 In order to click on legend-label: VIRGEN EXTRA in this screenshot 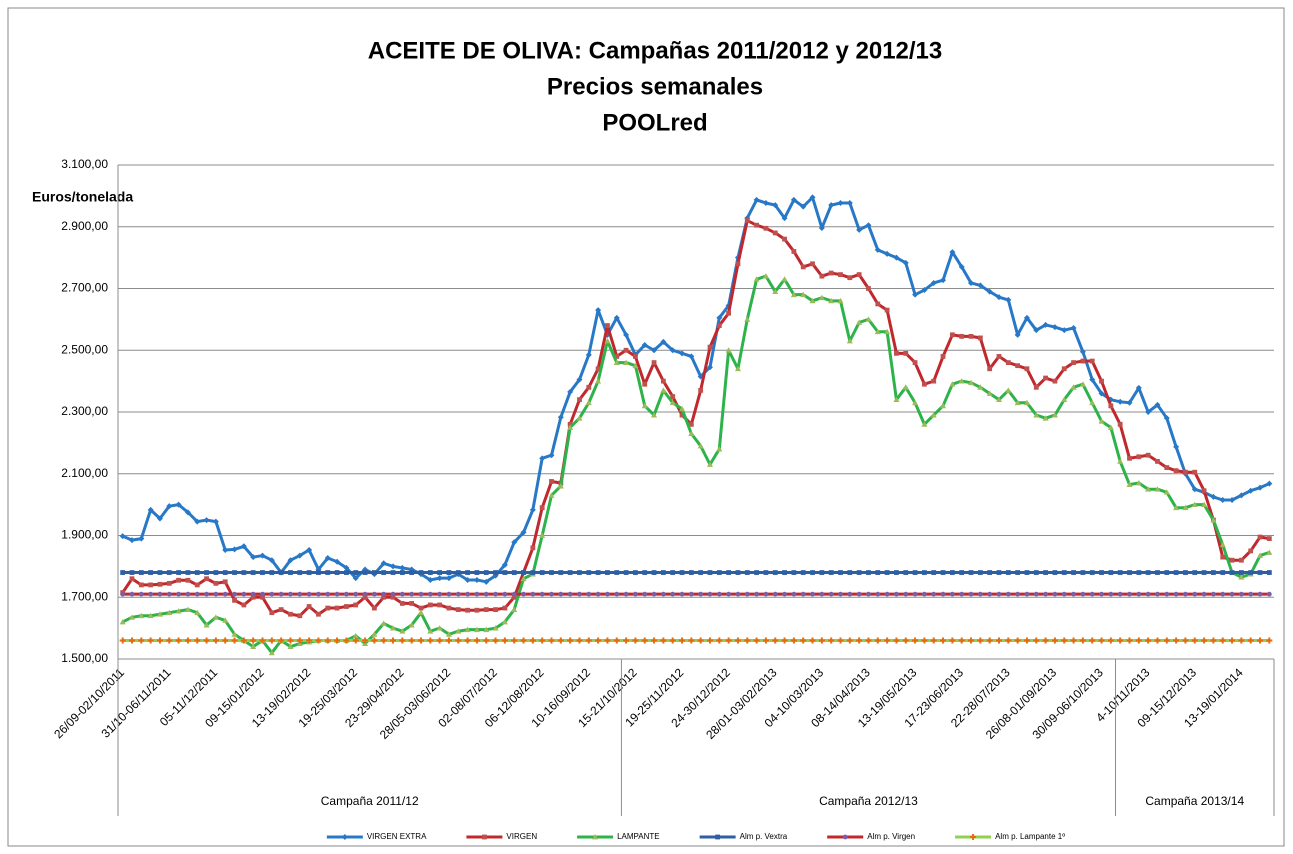, I will do `click(397, 836)`.